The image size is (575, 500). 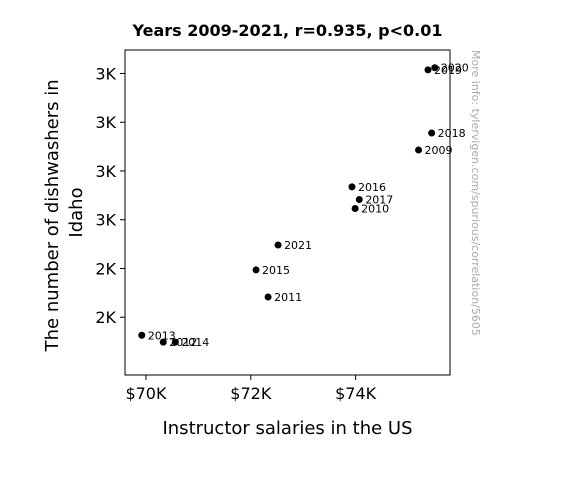 What do you see at coordinates (432, 133) in the screenshot?
I see `data-point-2018` at bounding box center [432, 133].